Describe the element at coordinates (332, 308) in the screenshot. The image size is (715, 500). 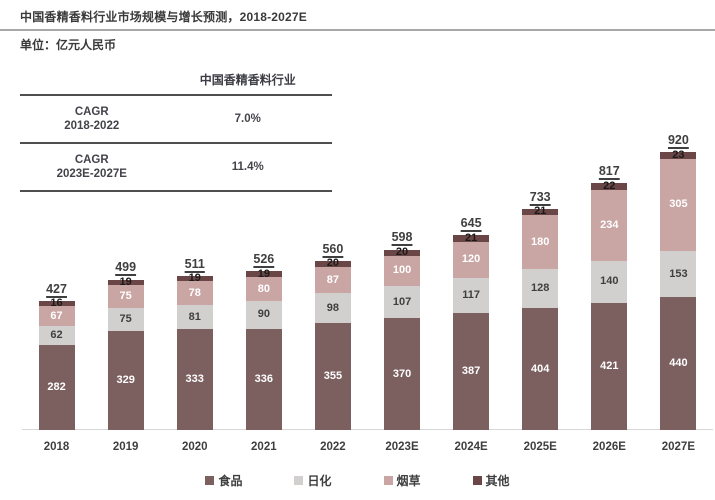
I see `bar-segment-daily: 98` at that location.